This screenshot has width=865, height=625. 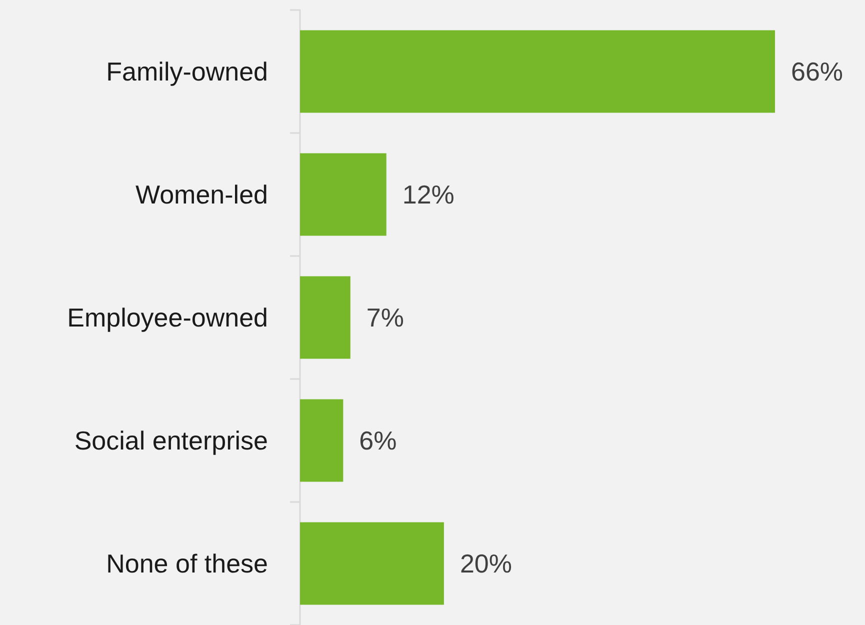 What do you see at coordinates (187, 71) in the screenshot?
I see `y-tick-label: Family-owned` at bounding box center [187, 71].